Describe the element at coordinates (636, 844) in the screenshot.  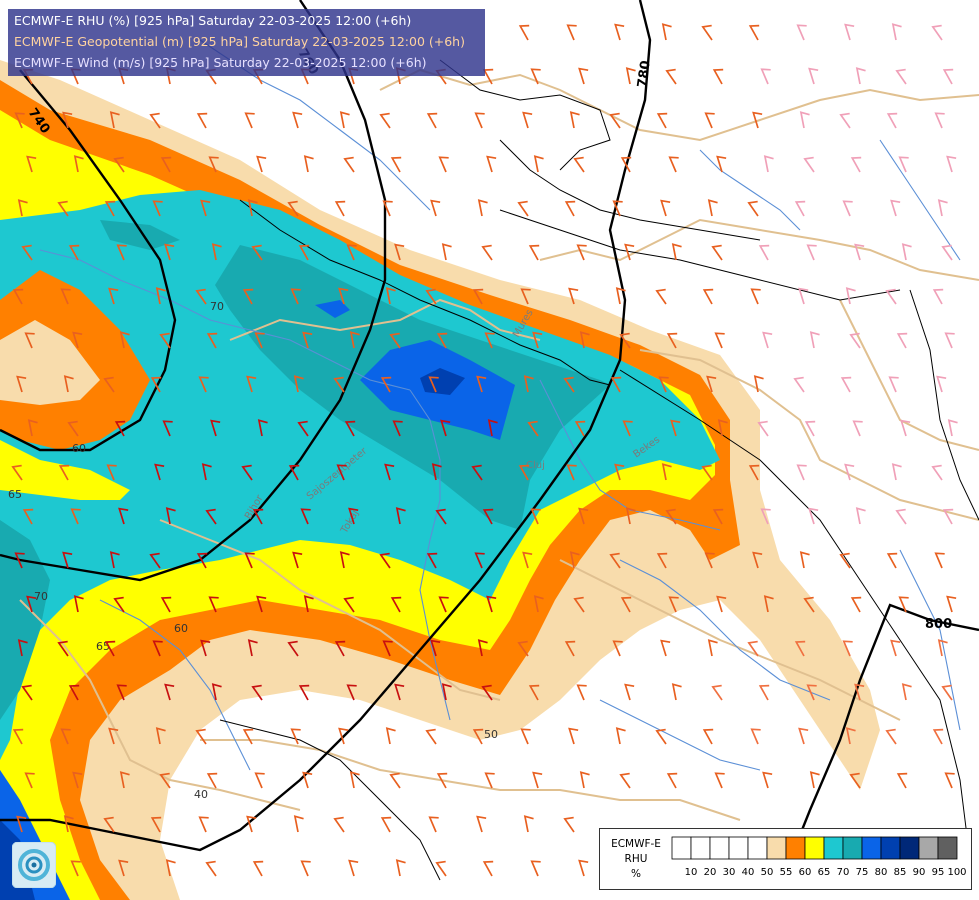
I see `legend-title-model: ECMWF-E` at that location.